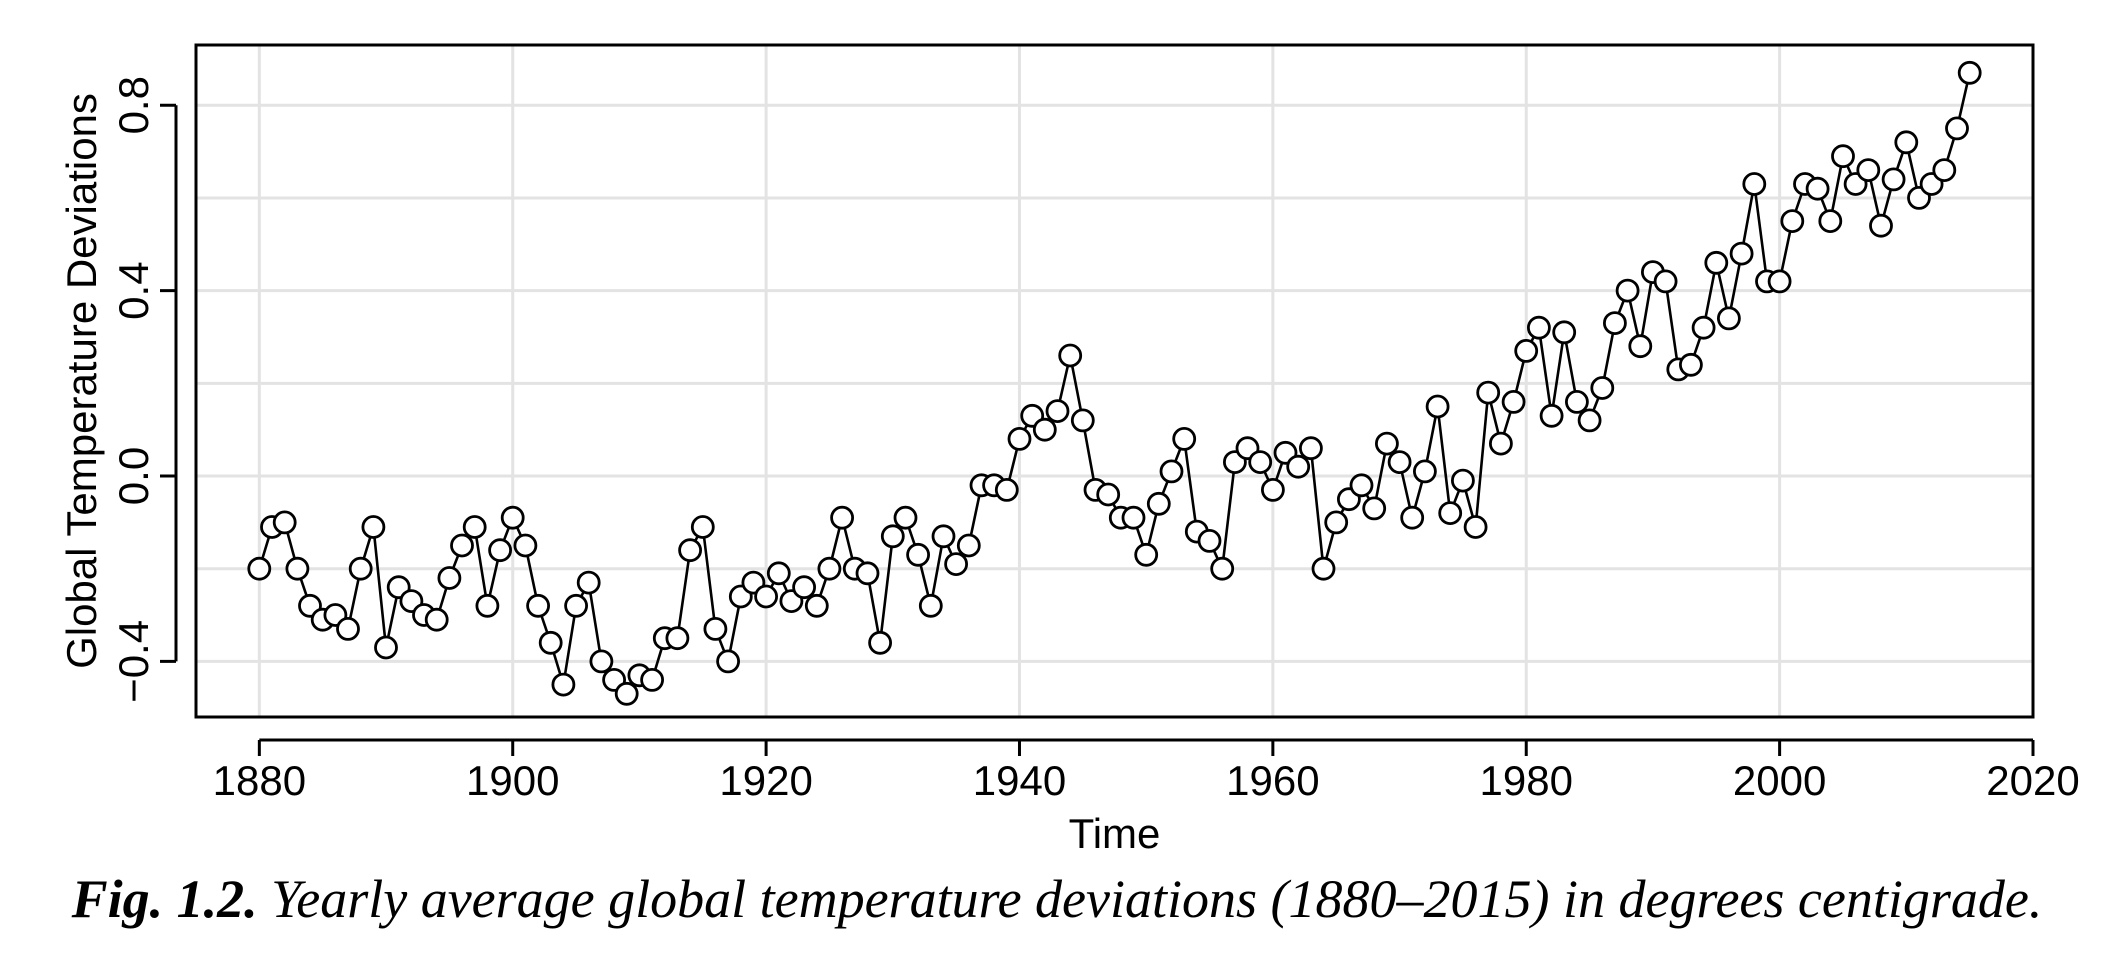 The height and width of the screenshot is (966, 2114). I want to click on data-point-1916, so click(715, 629).